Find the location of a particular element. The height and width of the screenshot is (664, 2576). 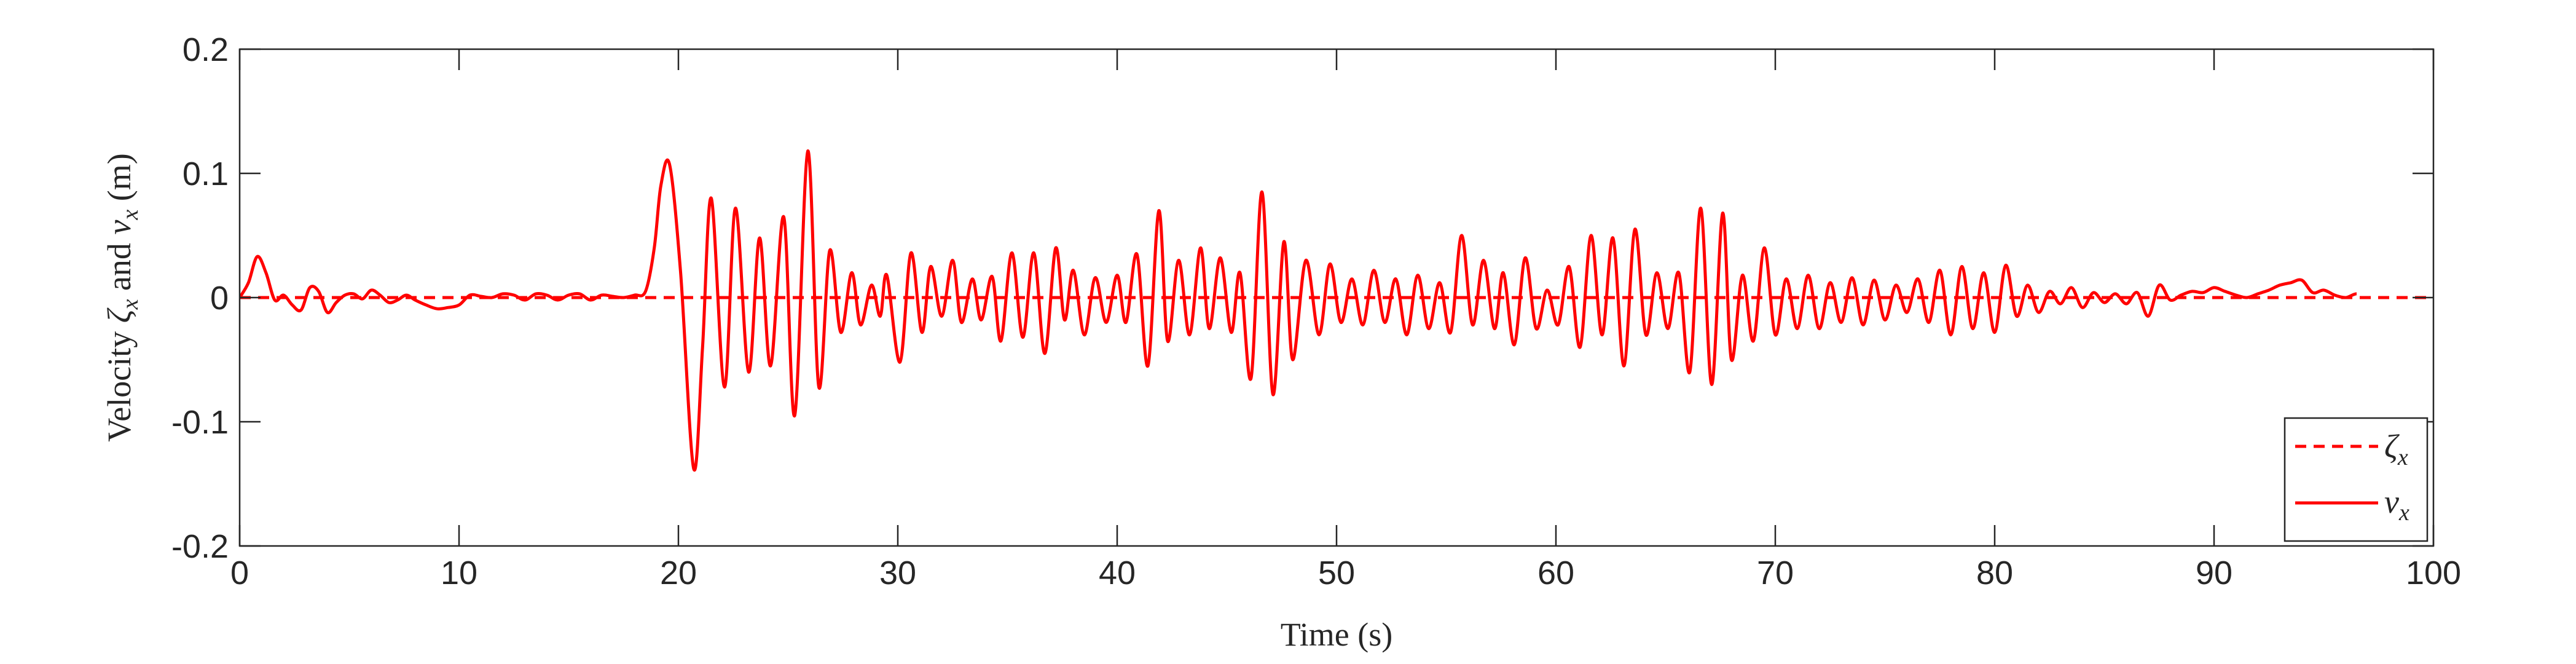

x-axis-title: Time (s) is located at coordinates (1337, 634).